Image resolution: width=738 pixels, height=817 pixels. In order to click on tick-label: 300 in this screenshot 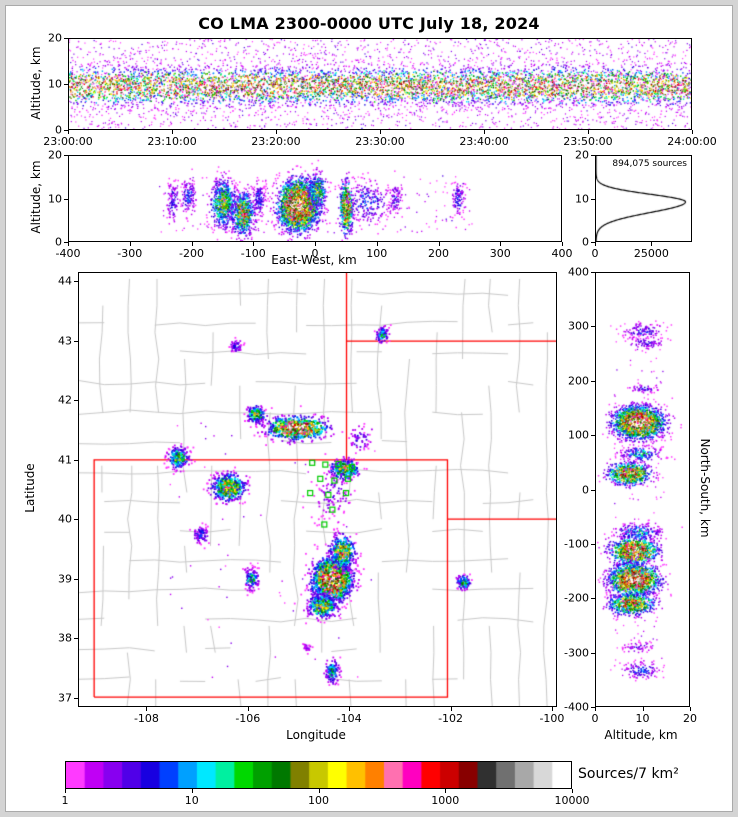, I will do `click(500, 253)`.